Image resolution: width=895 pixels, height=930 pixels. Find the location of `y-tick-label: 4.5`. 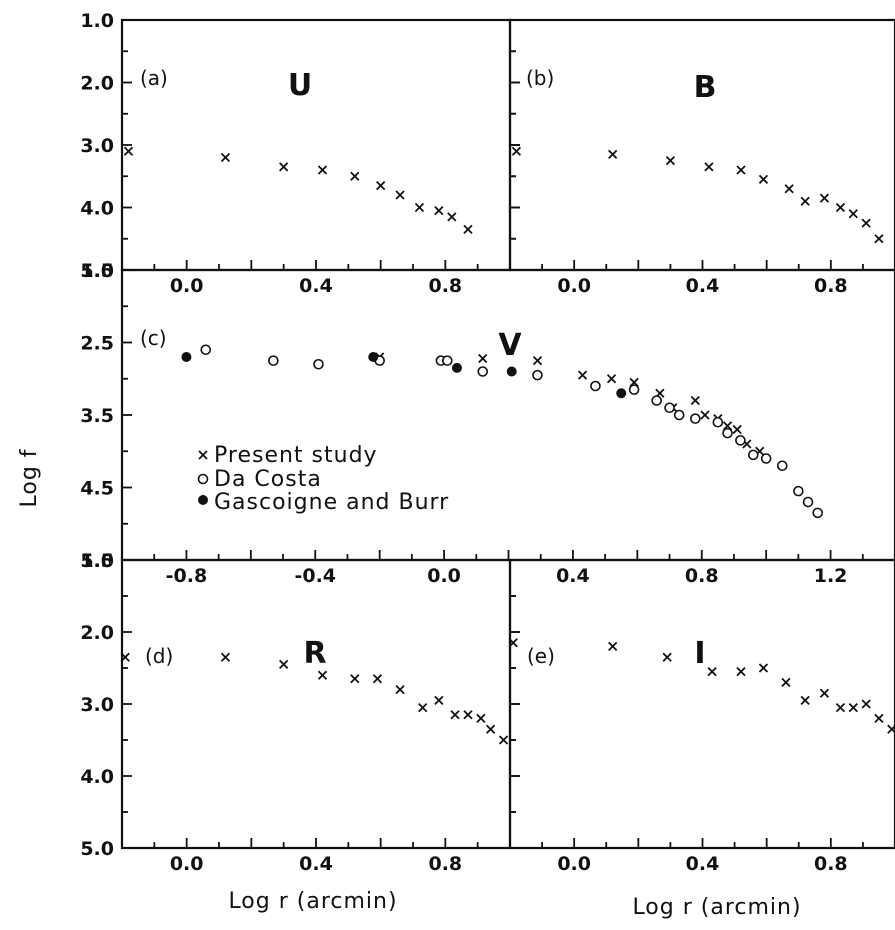

y-tick-label: 4.5 is located at coordinates (97, 489).